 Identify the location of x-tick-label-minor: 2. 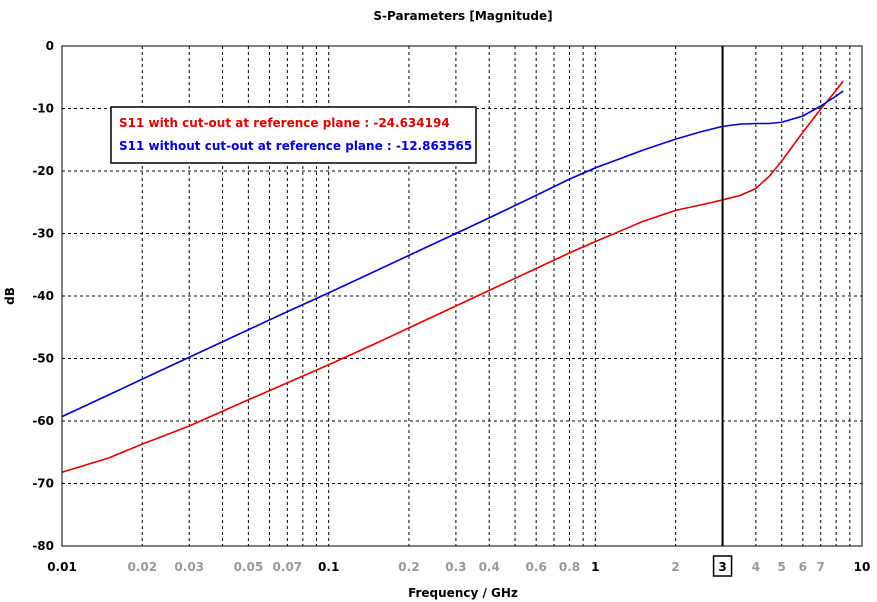
(675, 567).